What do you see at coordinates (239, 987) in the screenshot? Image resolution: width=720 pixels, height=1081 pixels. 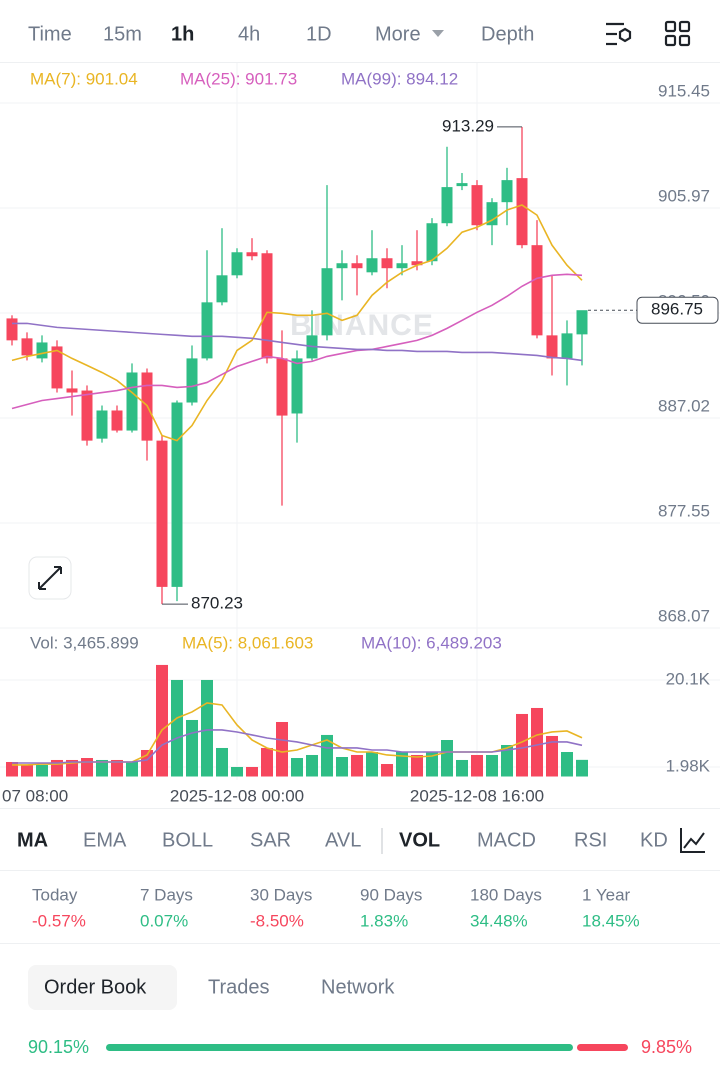 I see `order-tab: Trades` at bounding box center [239, 987].